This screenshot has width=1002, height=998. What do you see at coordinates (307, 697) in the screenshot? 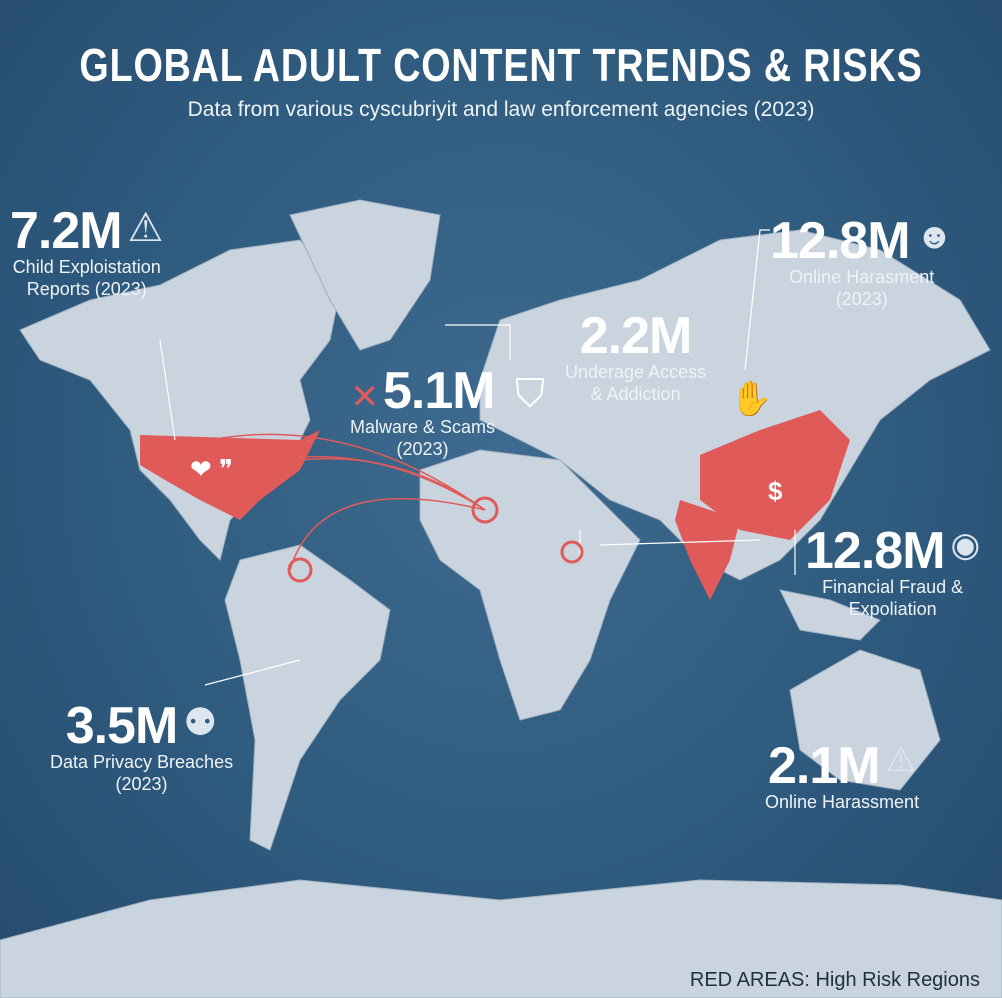
I see `south-america` at bounding box center [307, 697].